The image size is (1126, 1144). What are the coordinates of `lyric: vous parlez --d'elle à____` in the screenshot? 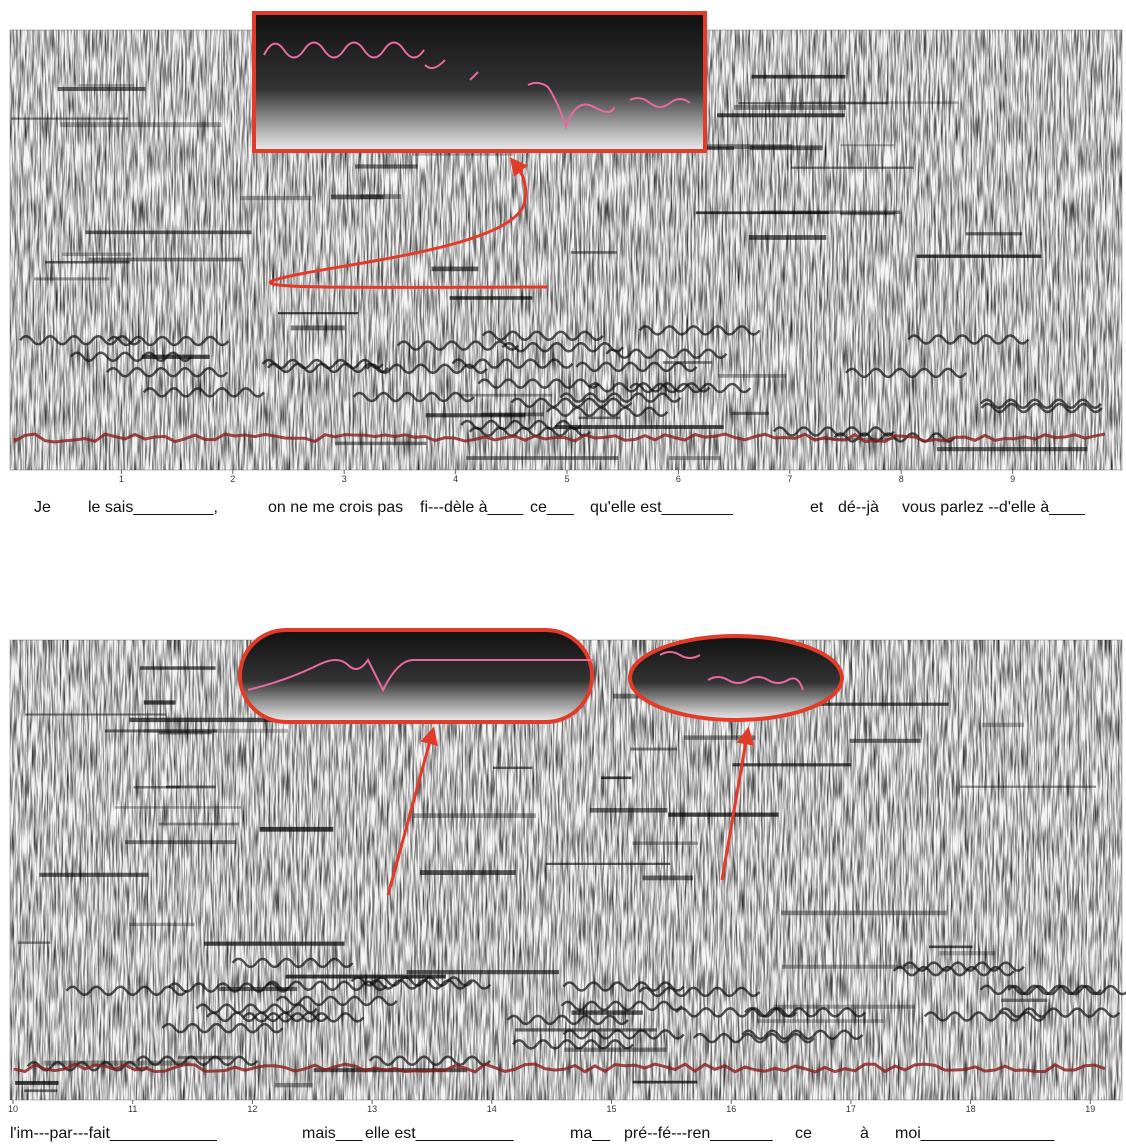 It's located at (994, 507).